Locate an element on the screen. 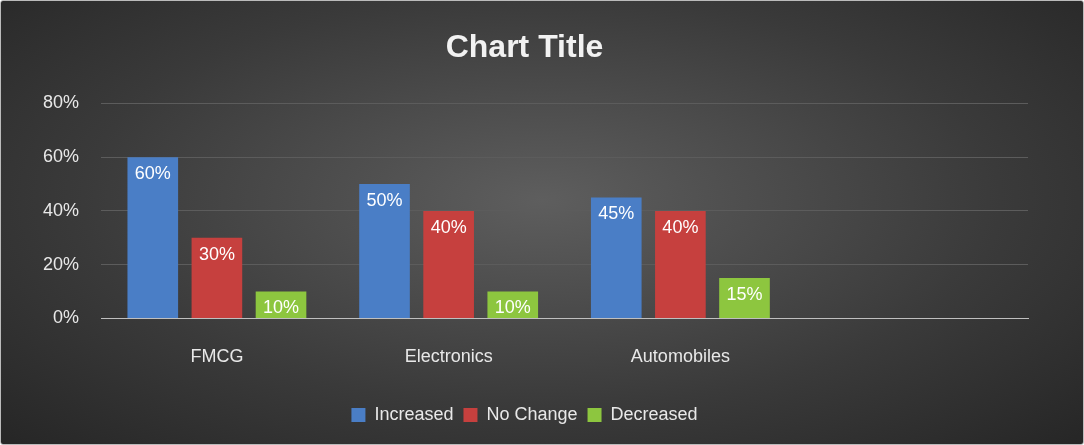 This screenshot has height=445, width=1084. data-label: 45% is located at coordinates (616, 213).